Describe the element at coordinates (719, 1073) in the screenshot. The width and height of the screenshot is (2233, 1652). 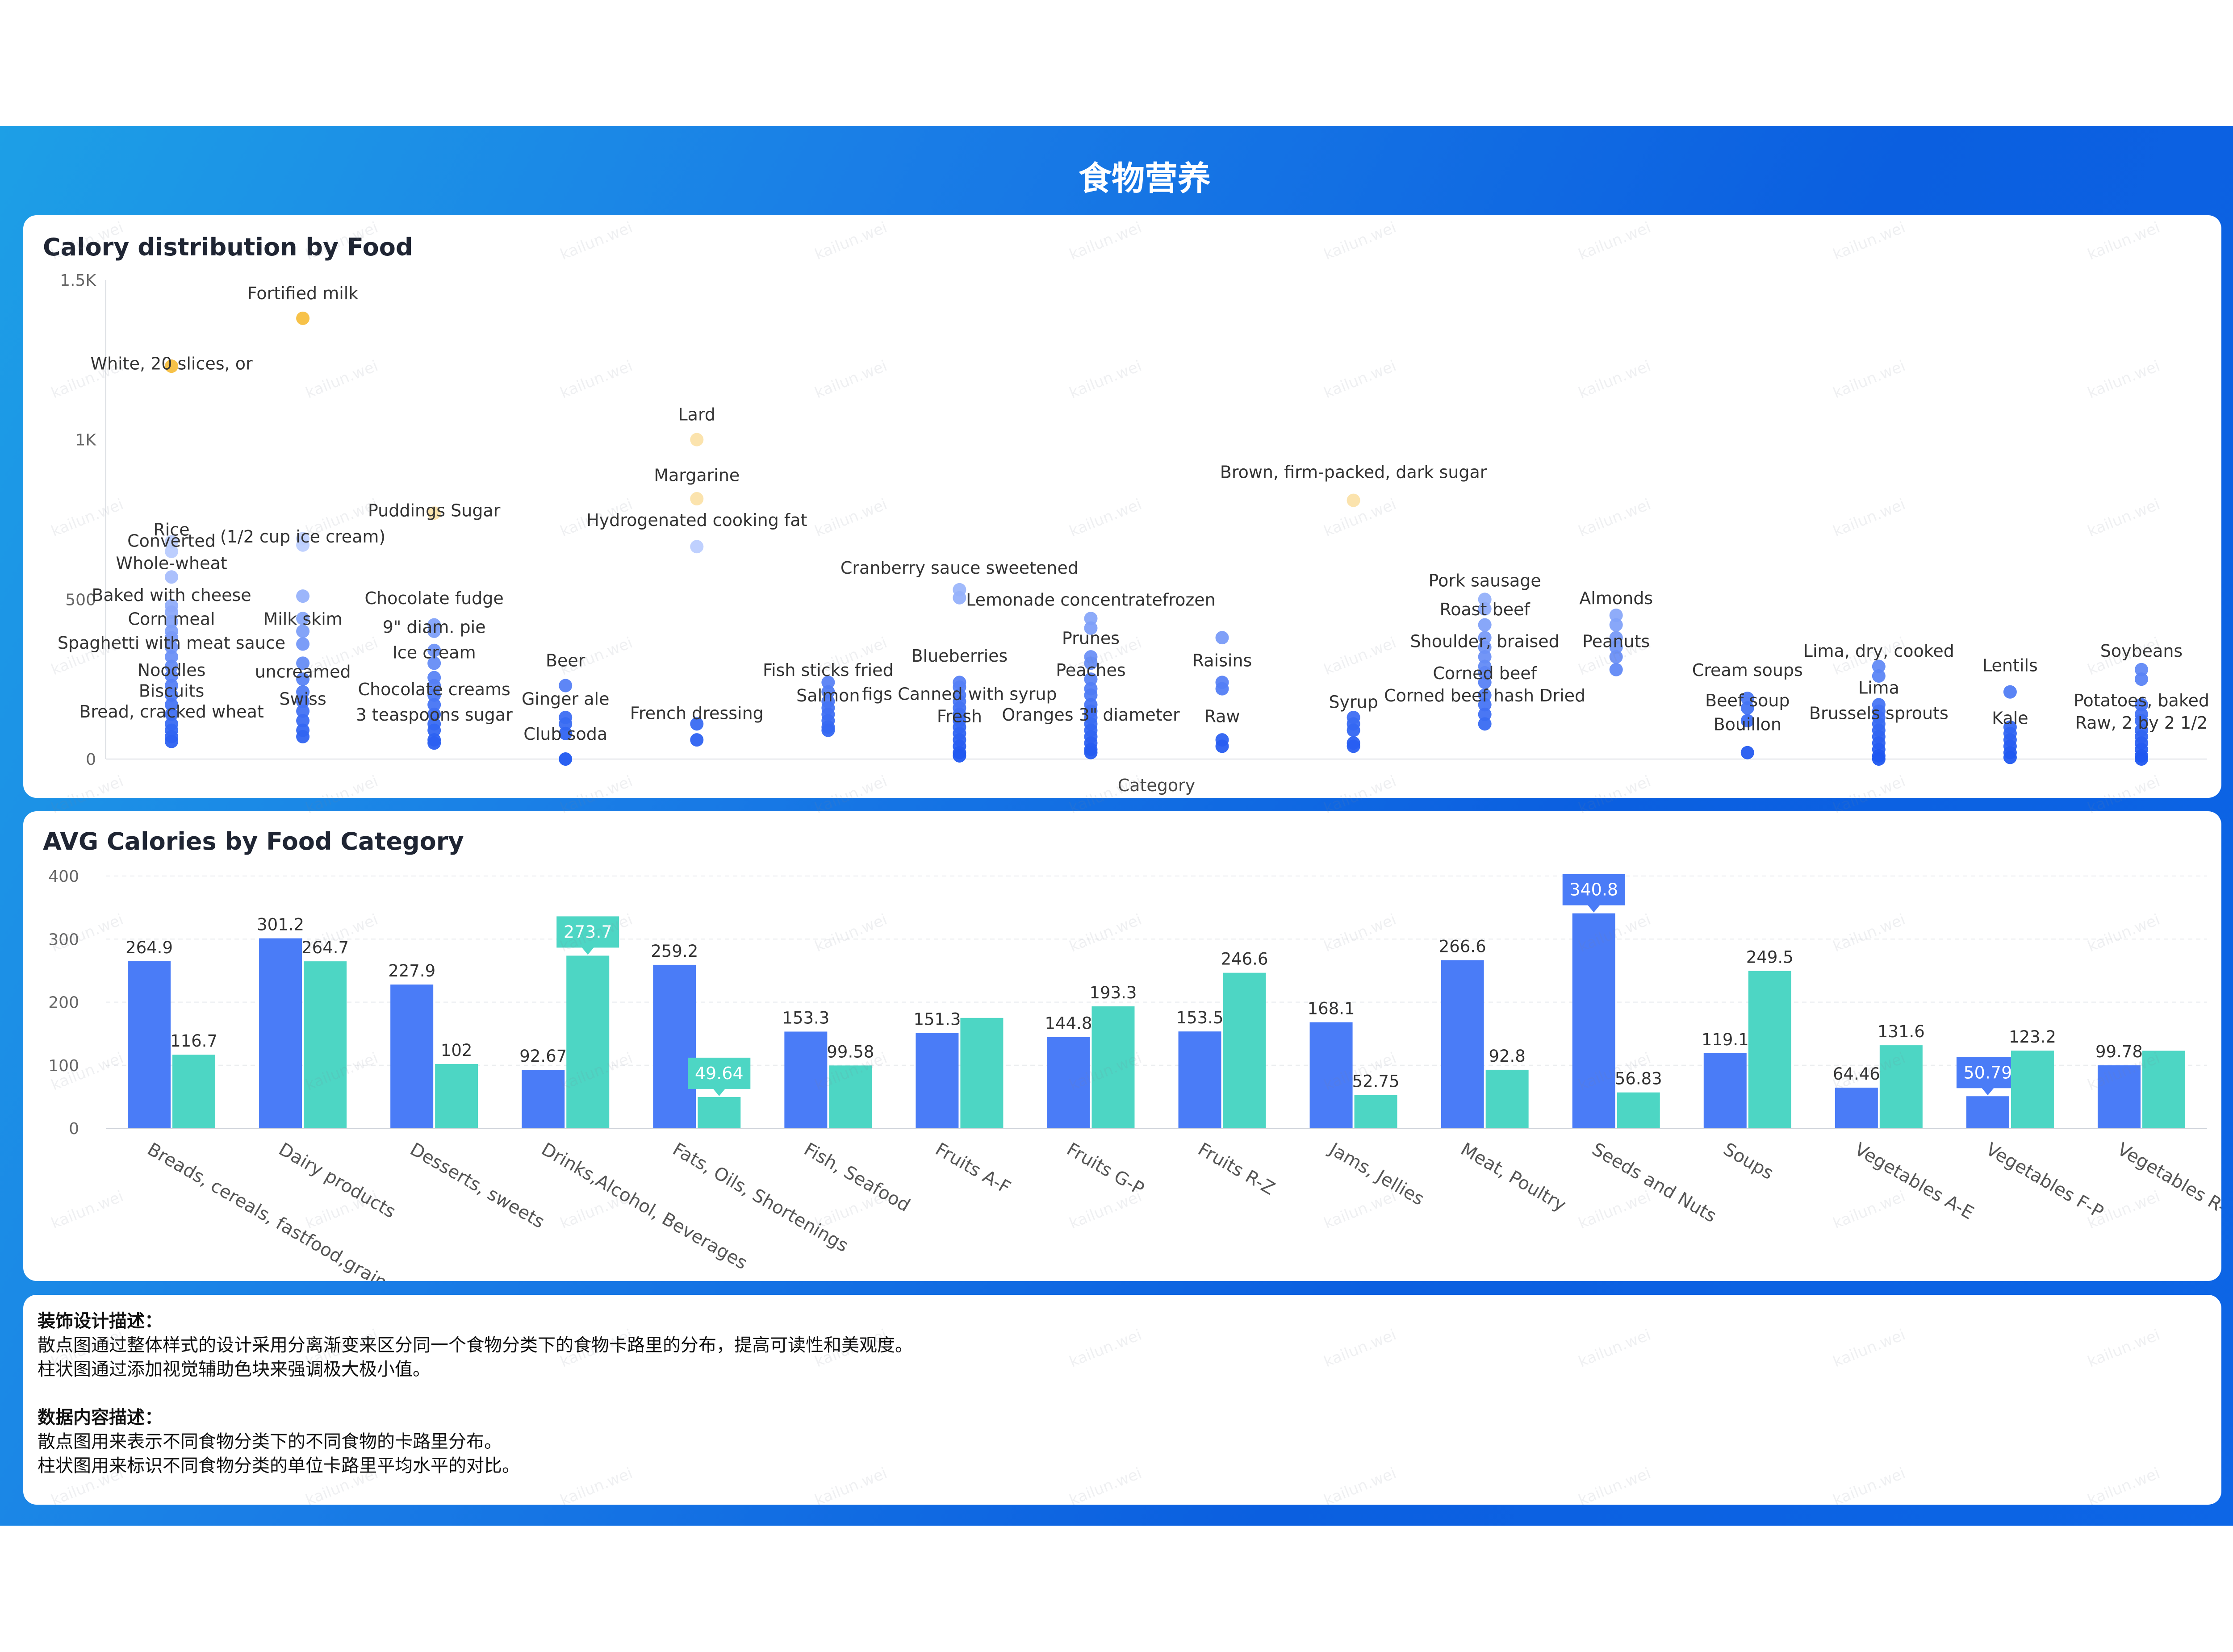
I see `bar-value-label: 49.64` at that location.